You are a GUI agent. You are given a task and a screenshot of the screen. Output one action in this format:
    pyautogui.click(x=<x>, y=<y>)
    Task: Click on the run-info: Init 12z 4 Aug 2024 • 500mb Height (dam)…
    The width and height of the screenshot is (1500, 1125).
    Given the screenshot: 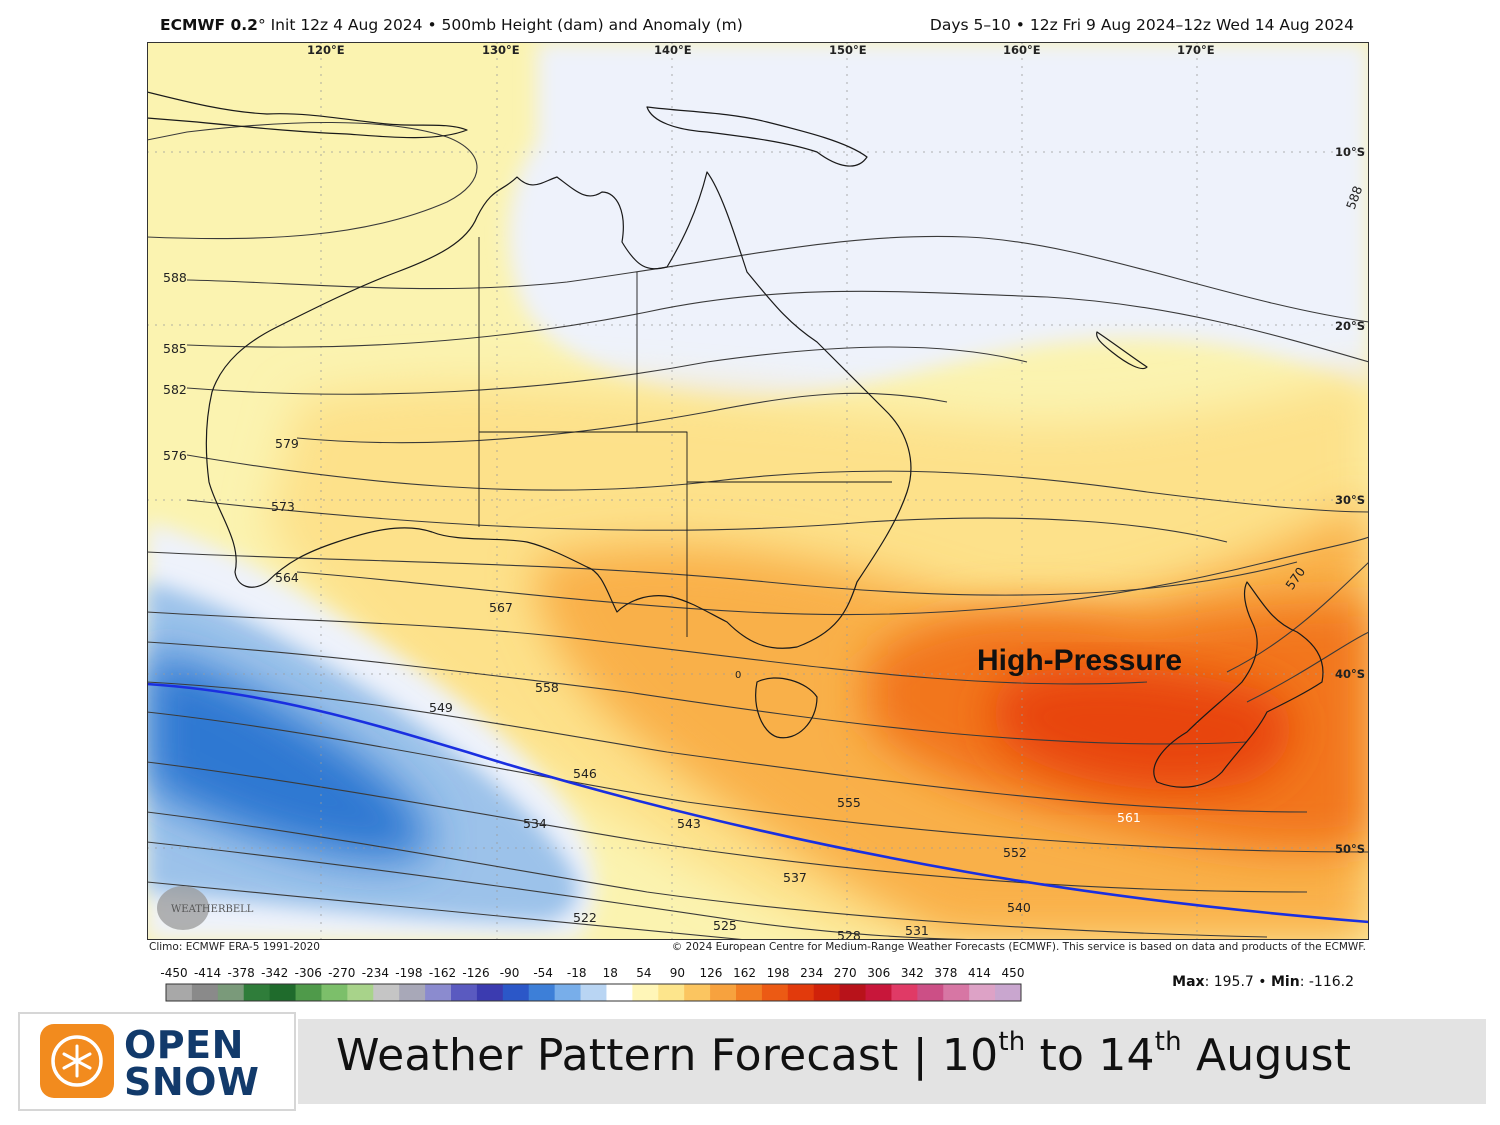 What is the action you would take?
    pyautogui.click(x=504, y=25)
    